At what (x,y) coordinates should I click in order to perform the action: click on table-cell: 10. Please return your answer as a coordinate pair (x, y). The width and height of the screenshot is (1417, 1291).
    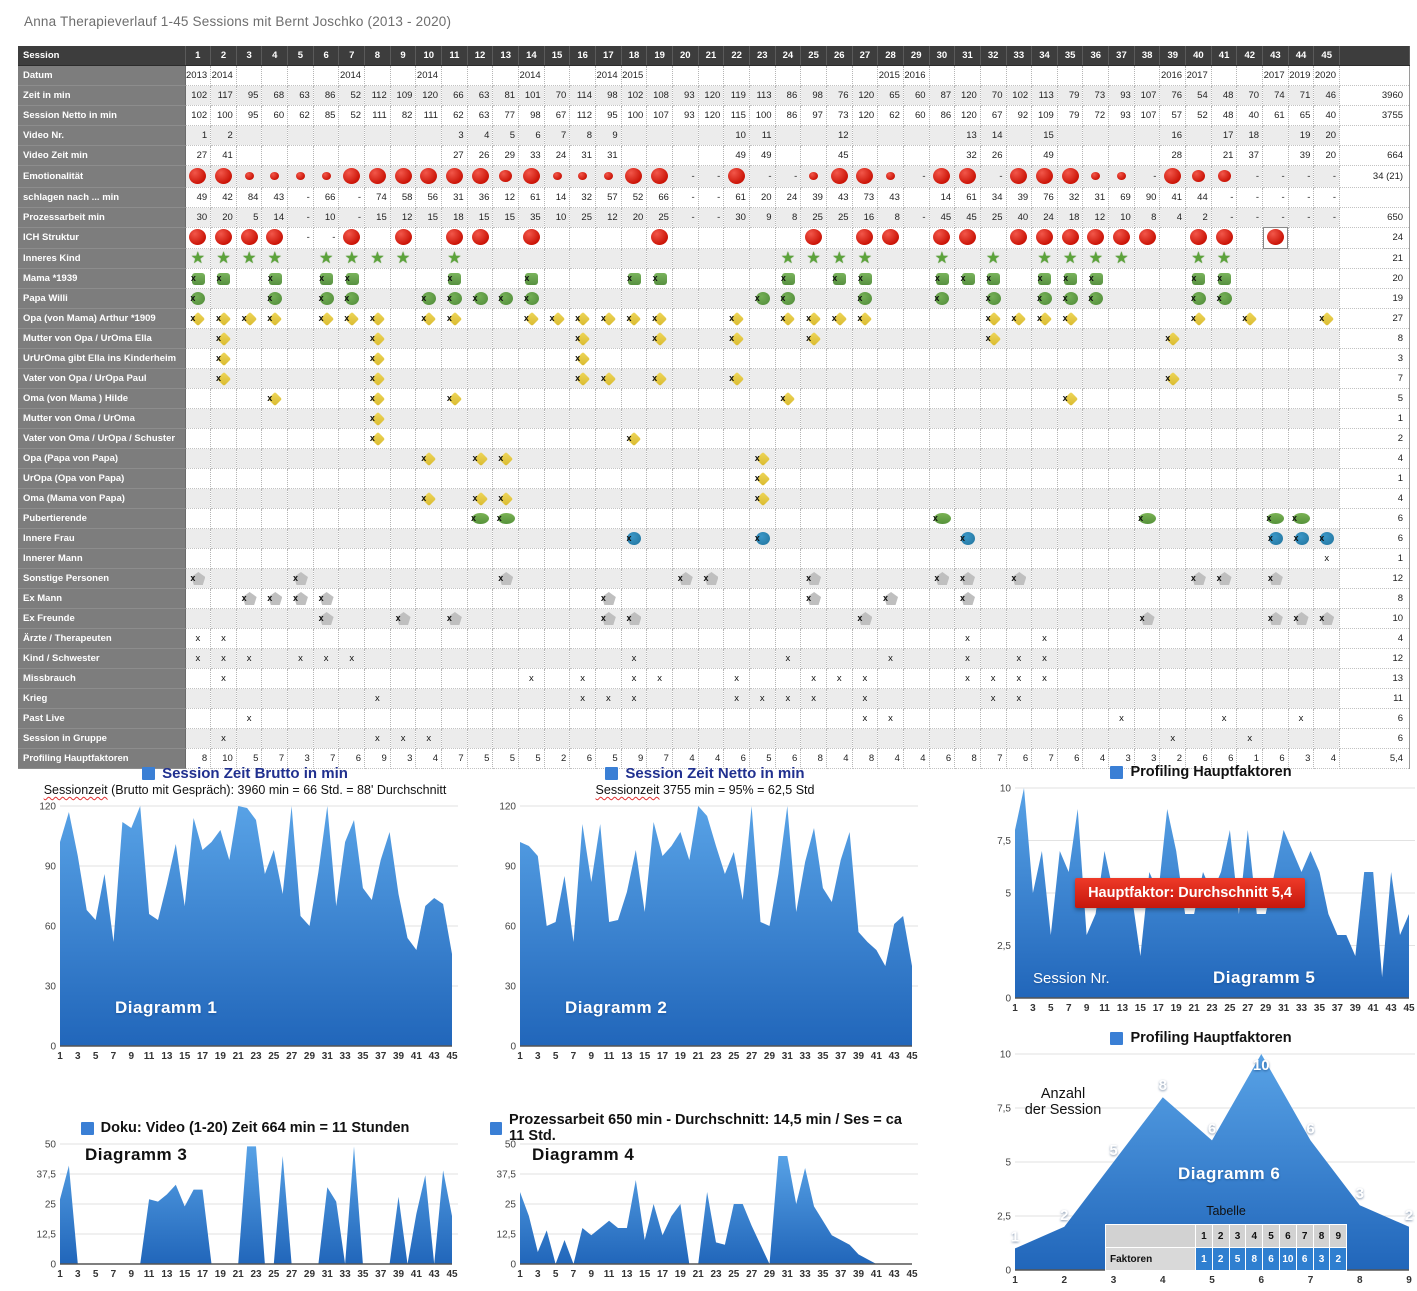
    Looking at the image, I should click on (1121, 217).